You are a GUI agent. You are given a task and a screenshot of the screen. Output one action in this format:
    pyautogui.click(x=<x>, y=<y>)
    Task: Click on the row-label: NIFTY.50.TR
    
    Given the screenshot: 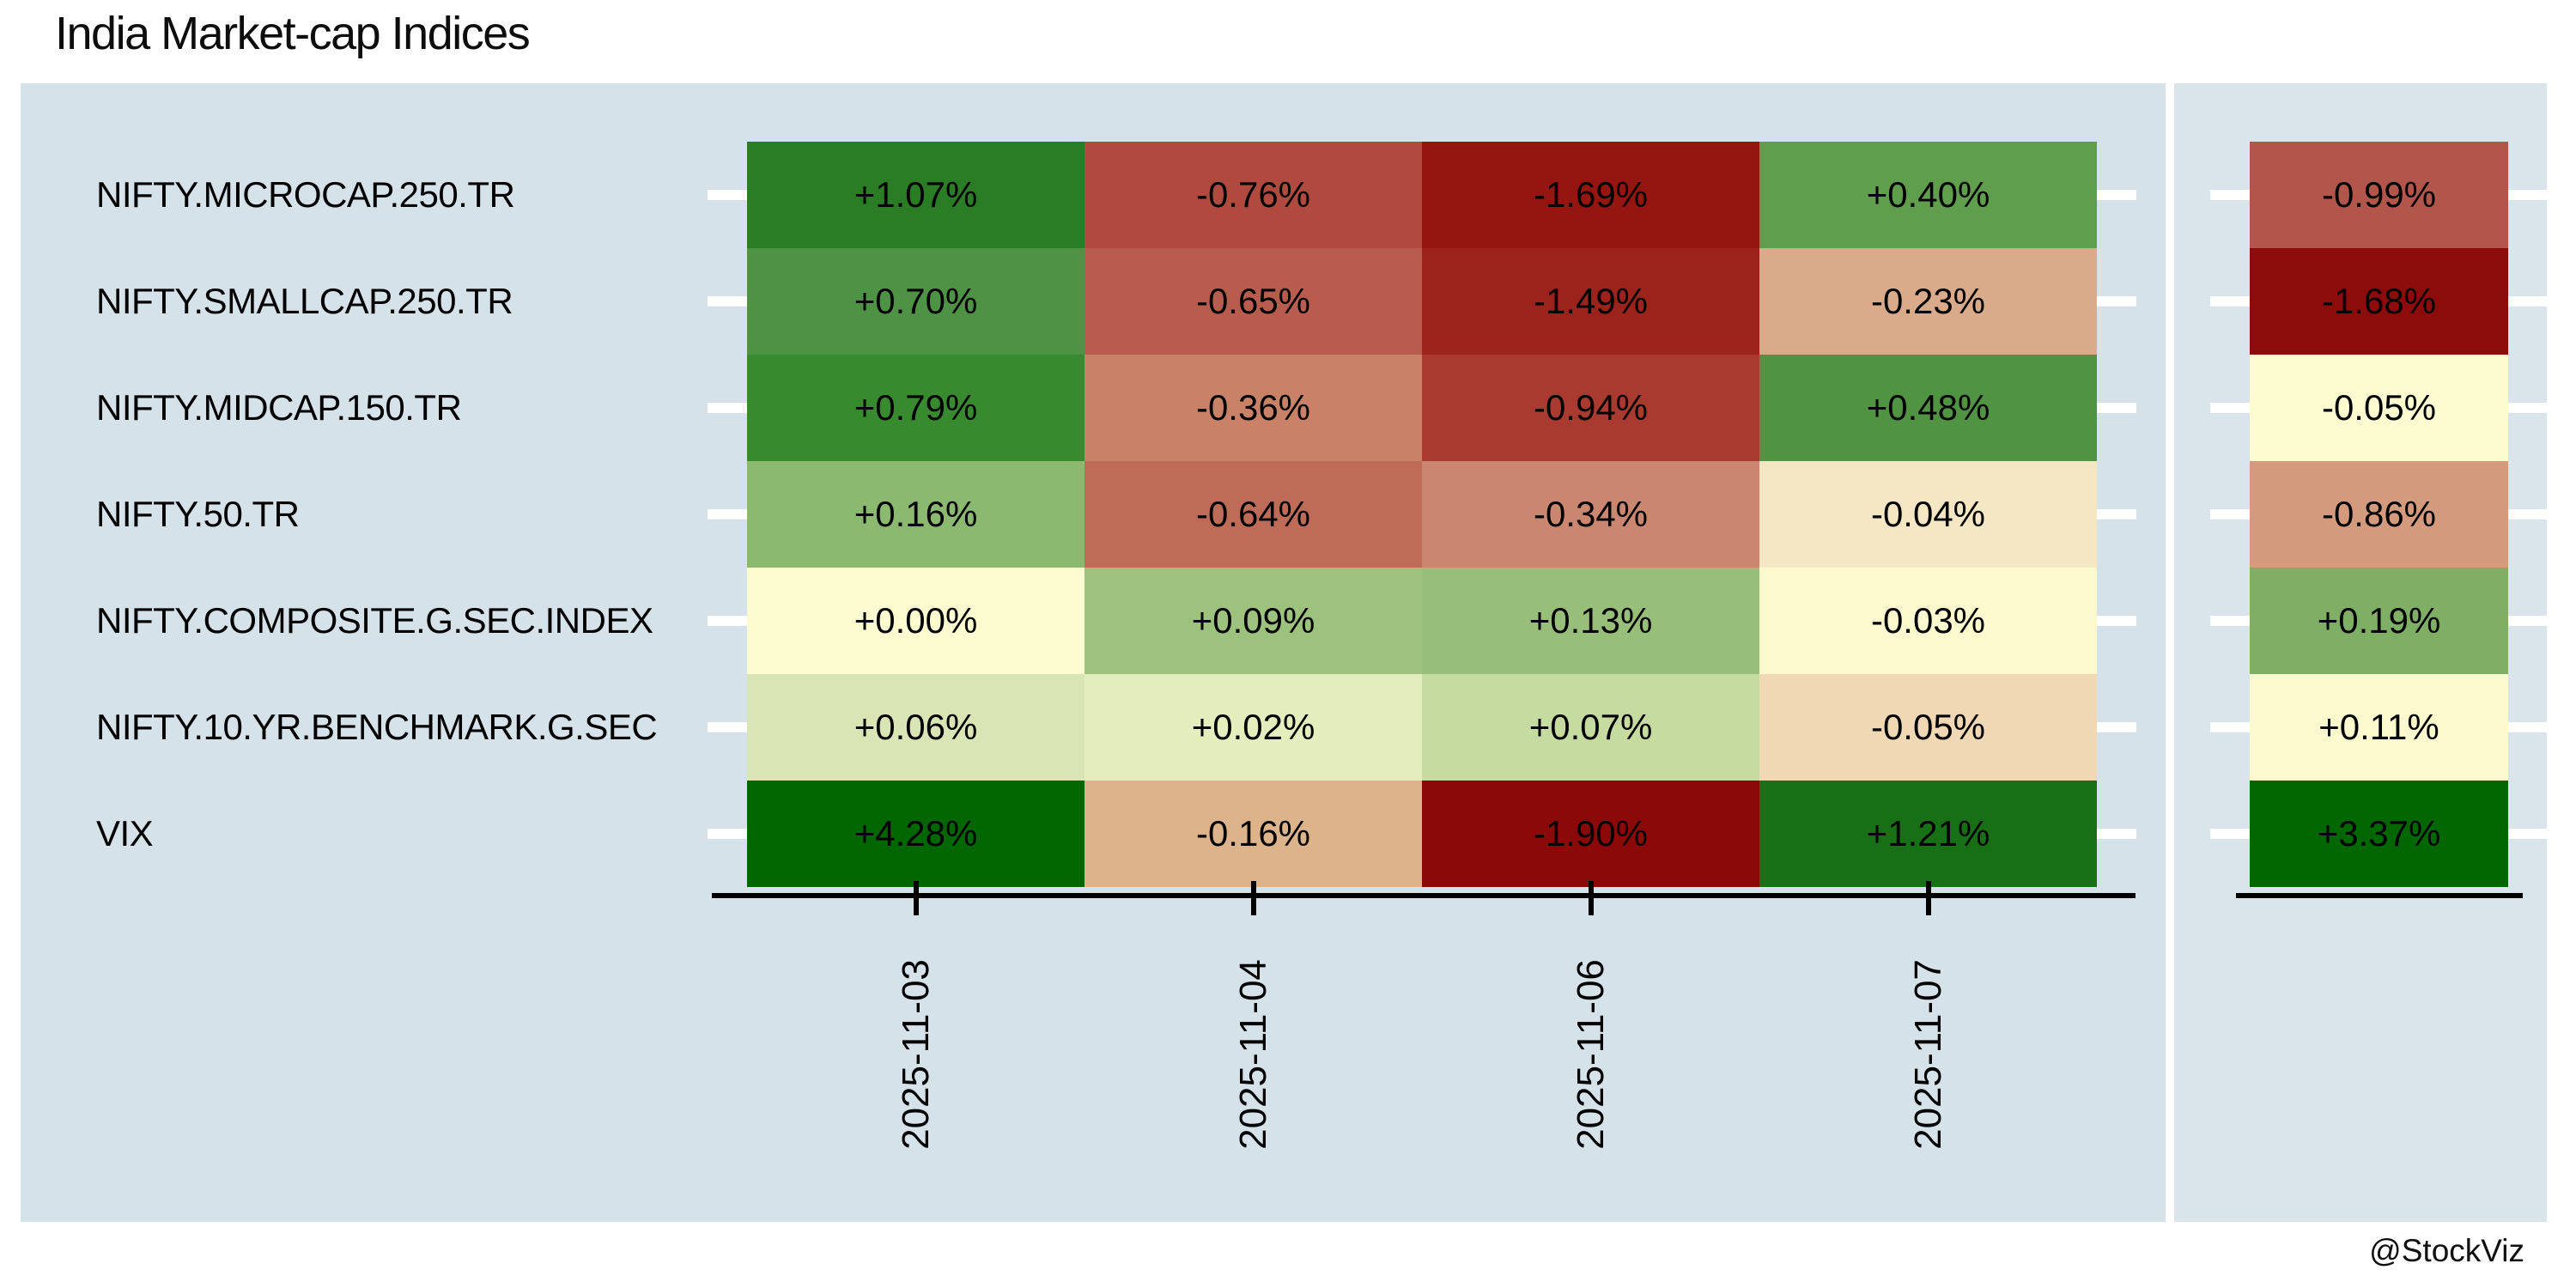 What is the action you would take?
    pyautogui.click(x=198, y=514)
    